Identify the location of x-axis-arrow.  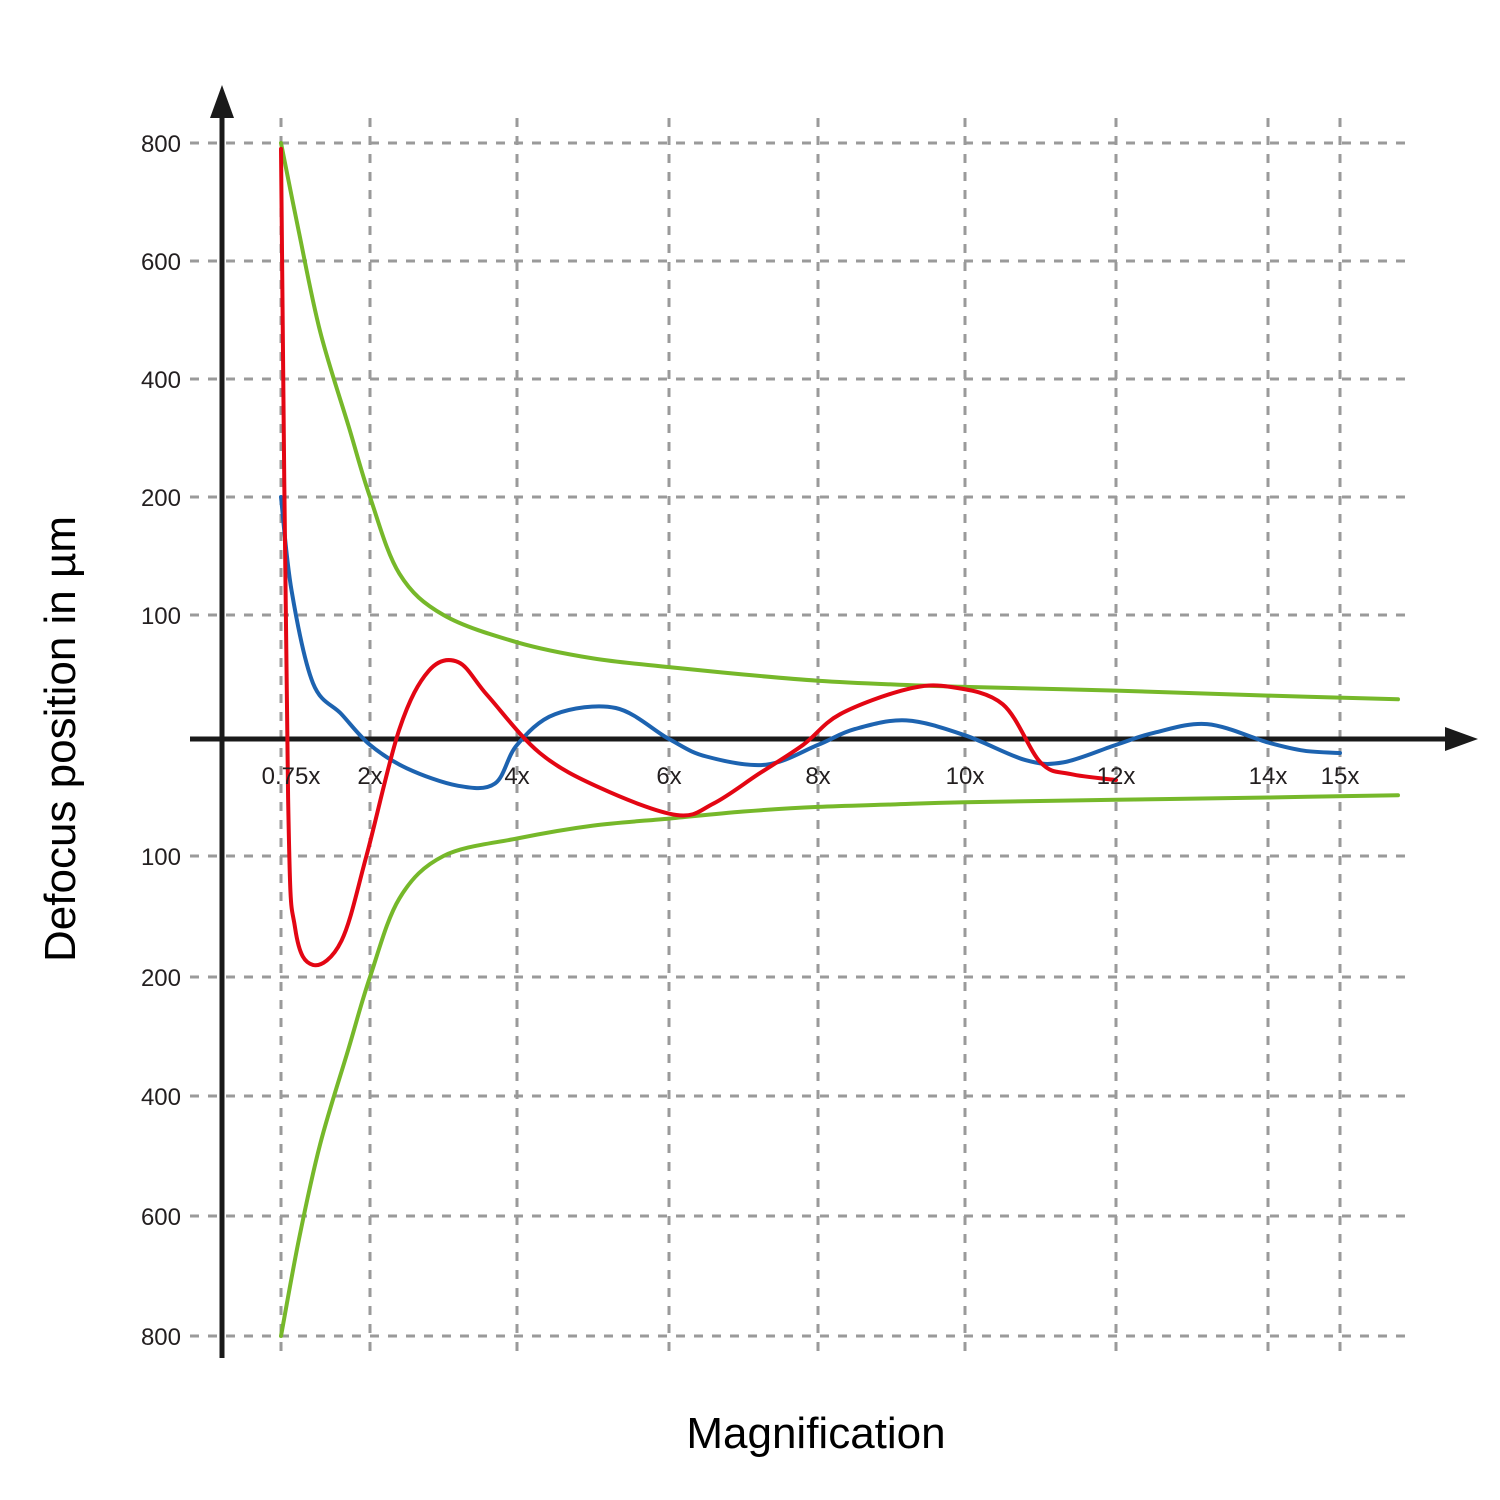
(1461, 739).